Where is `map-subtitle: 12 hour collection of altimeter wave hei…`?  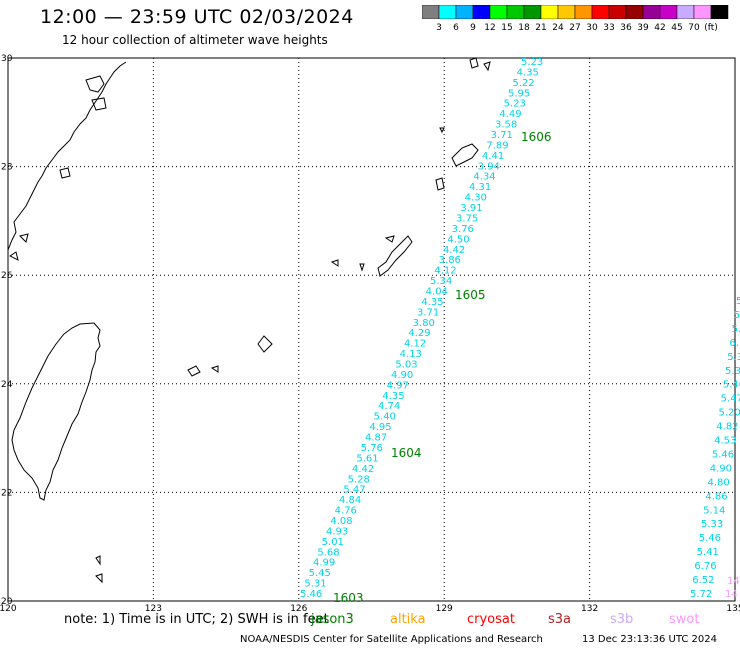 map-subtitle: 12 hour collection of altimeter wave hei… is located at coordinates (195, 40).